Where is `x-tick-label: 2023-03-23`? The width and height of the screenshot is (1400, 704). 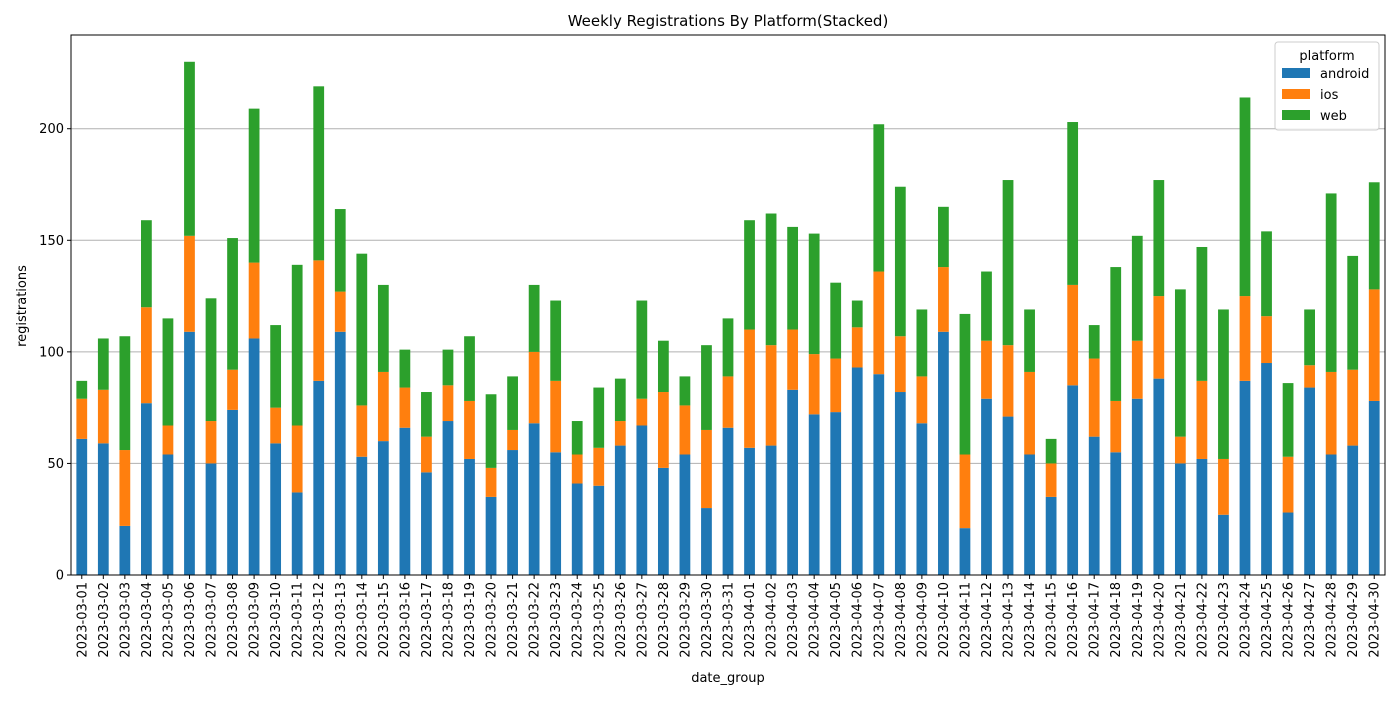 x-tick-label: 2023-03-23 is located at coordinates (556, 620).